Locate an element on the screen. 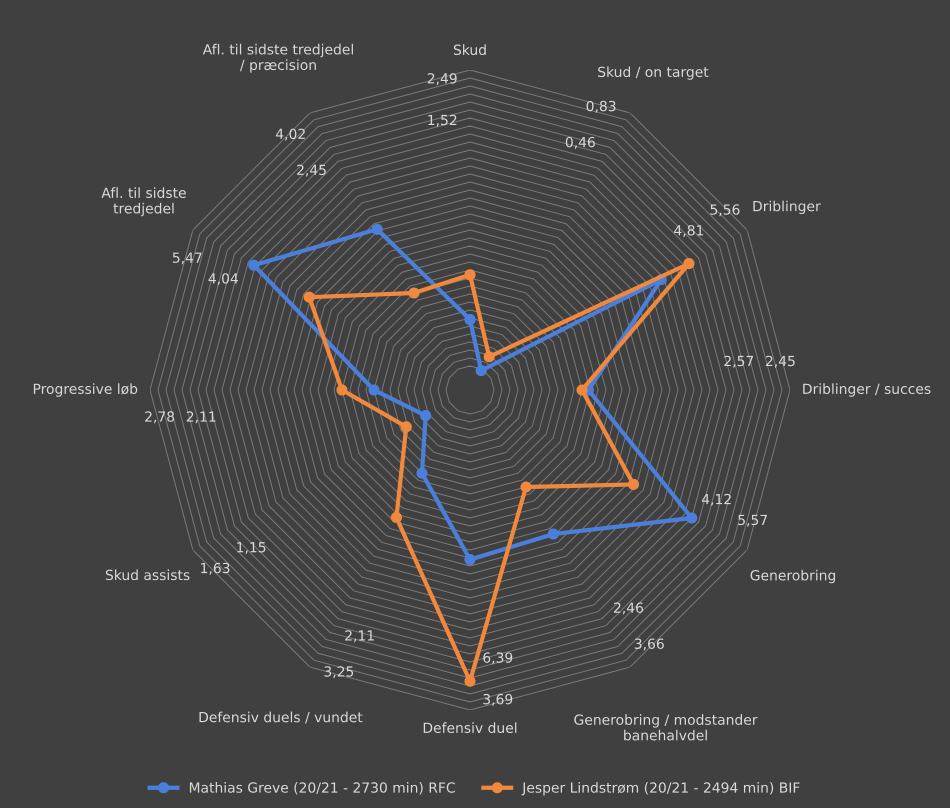 The width and height of the screenshot is (950, 808). text: 6,39 is located at coordinates (497, 658).